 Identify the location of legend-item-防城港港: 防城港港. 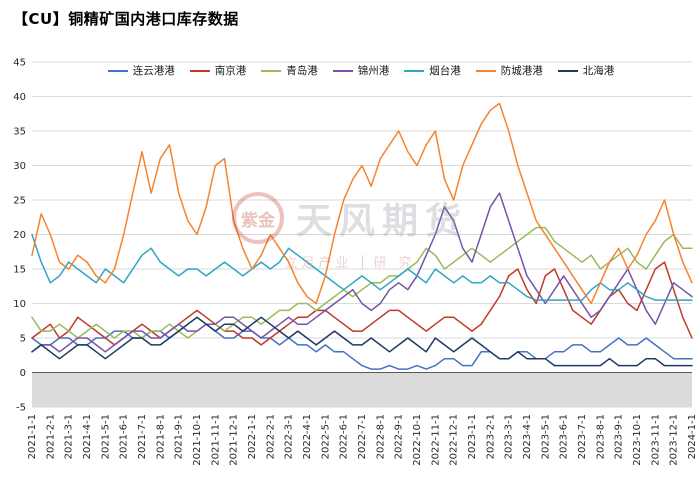
(509, 70).